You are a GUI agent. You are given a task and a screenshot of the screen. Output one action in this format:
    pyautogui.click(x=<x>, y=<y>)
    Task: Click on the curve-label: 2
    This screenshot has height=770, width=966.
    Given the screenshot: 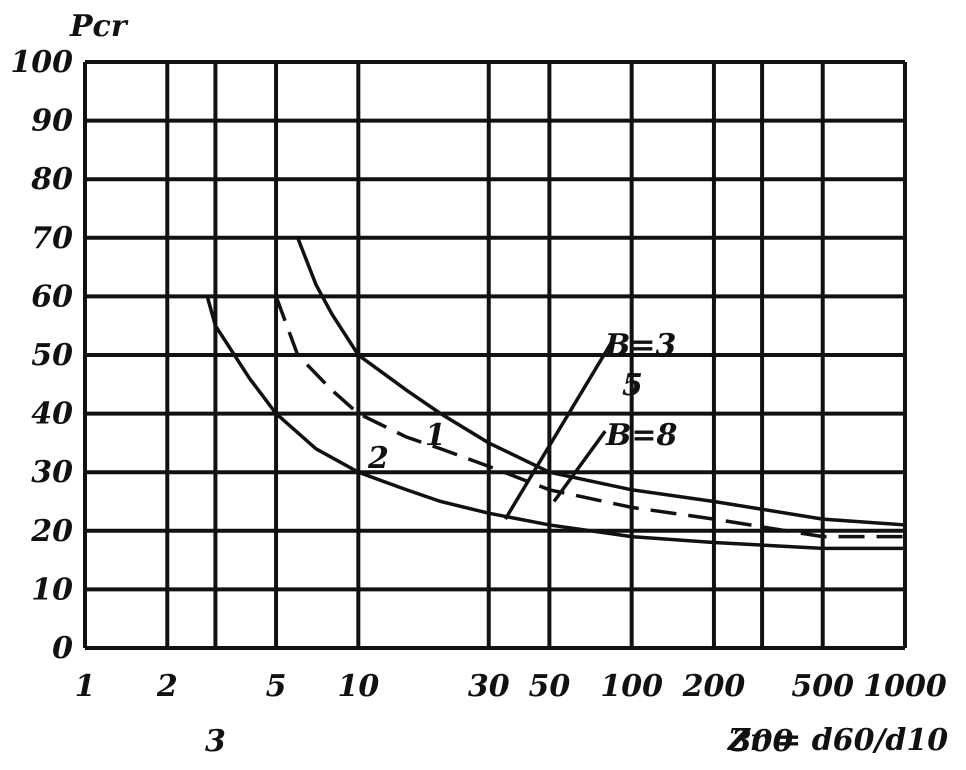 What is the action you would take?
    pyautogui.click(x=378, y=458)
    